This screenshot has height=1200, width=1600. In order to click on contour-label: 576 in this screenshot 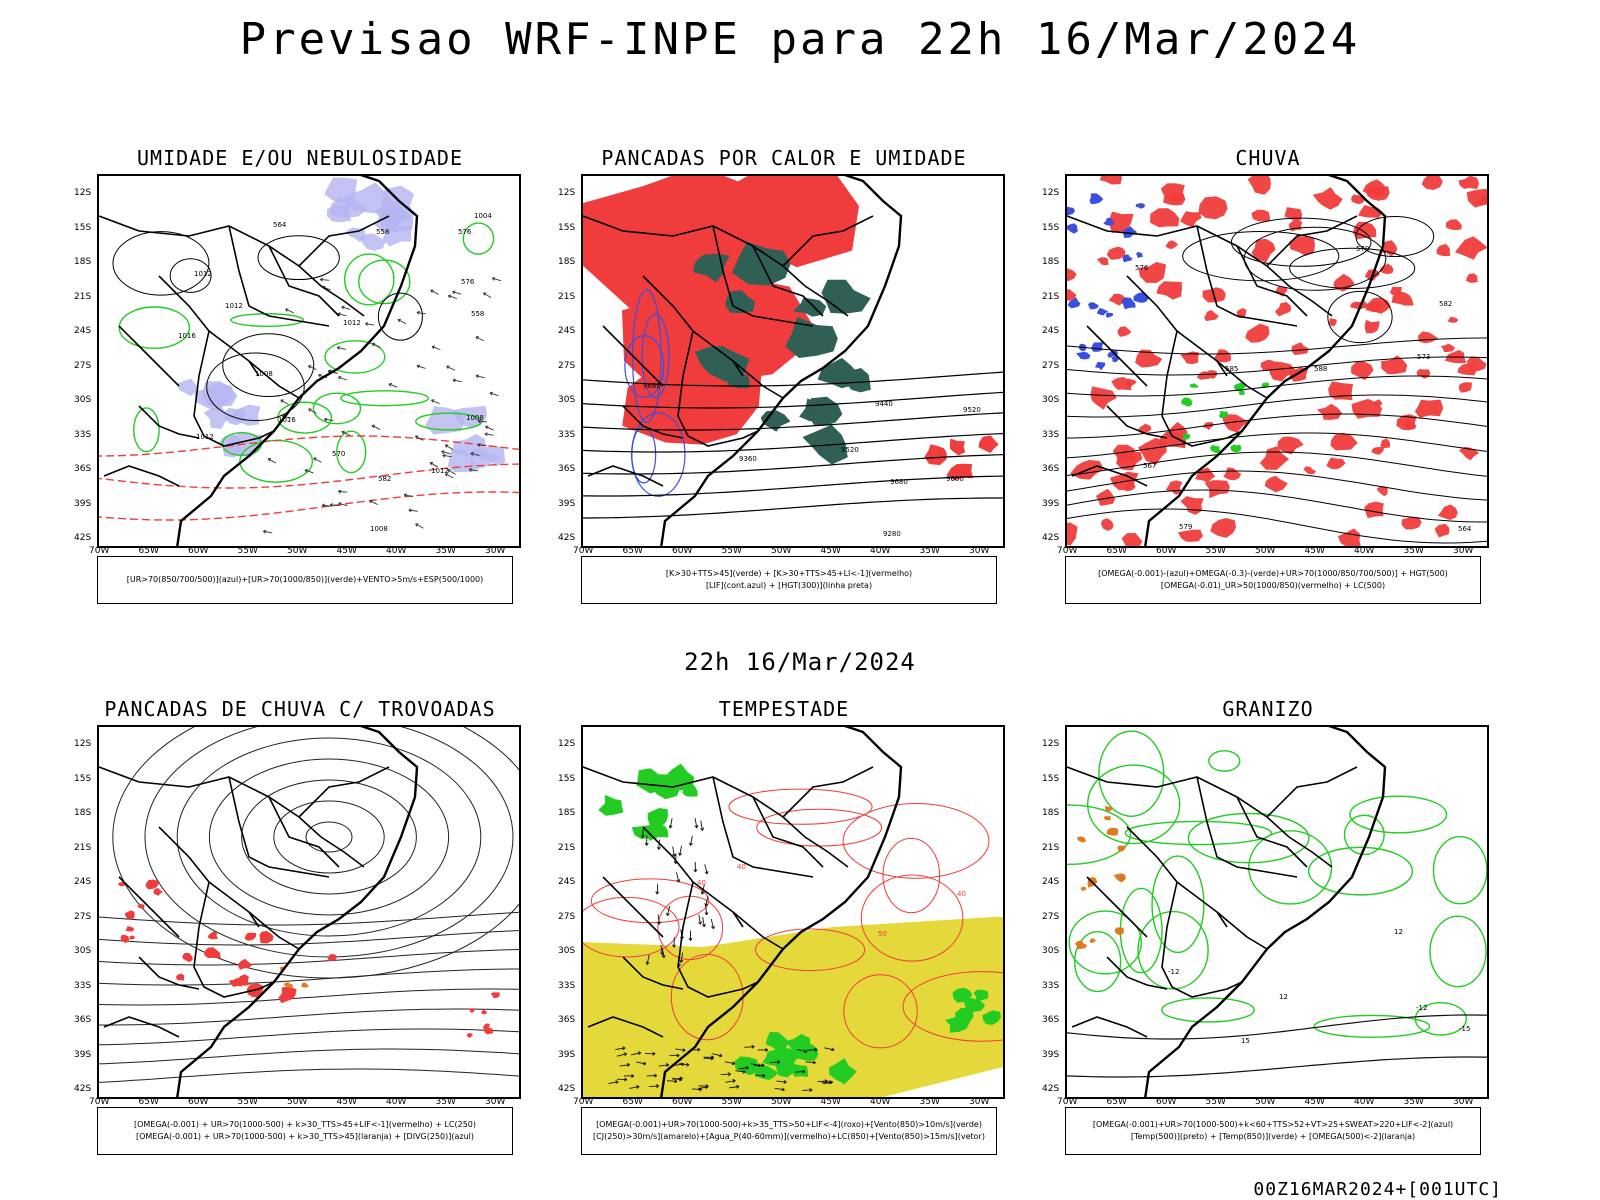, I will do `click(468, 282)`.